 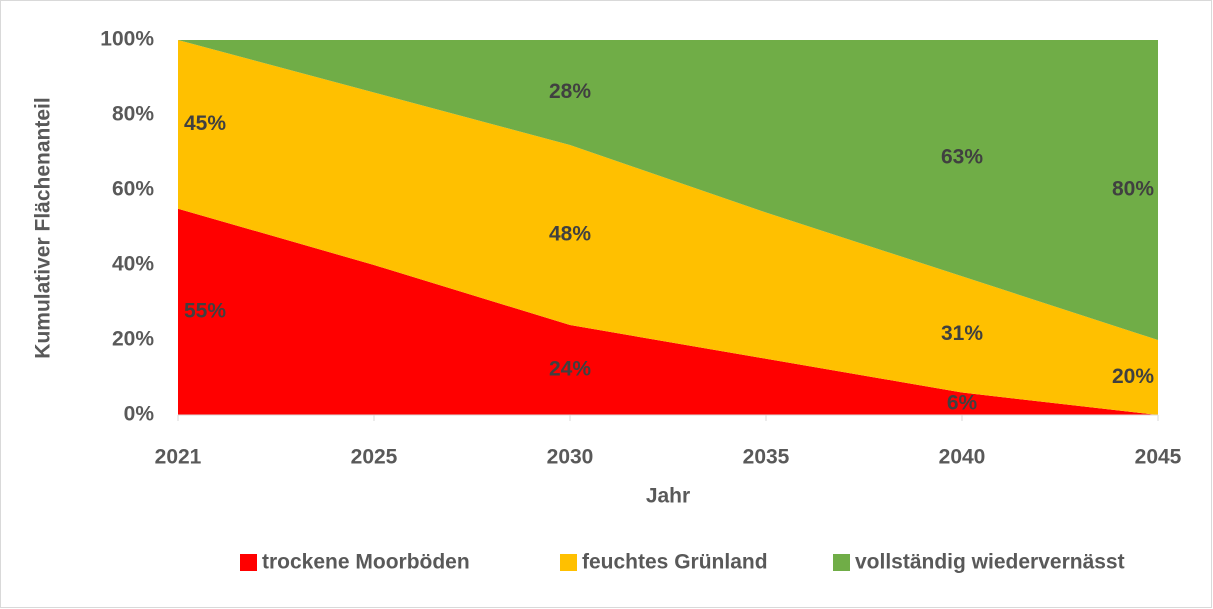 I want to click on data-label: 80%, so click(x=1133, y=189).